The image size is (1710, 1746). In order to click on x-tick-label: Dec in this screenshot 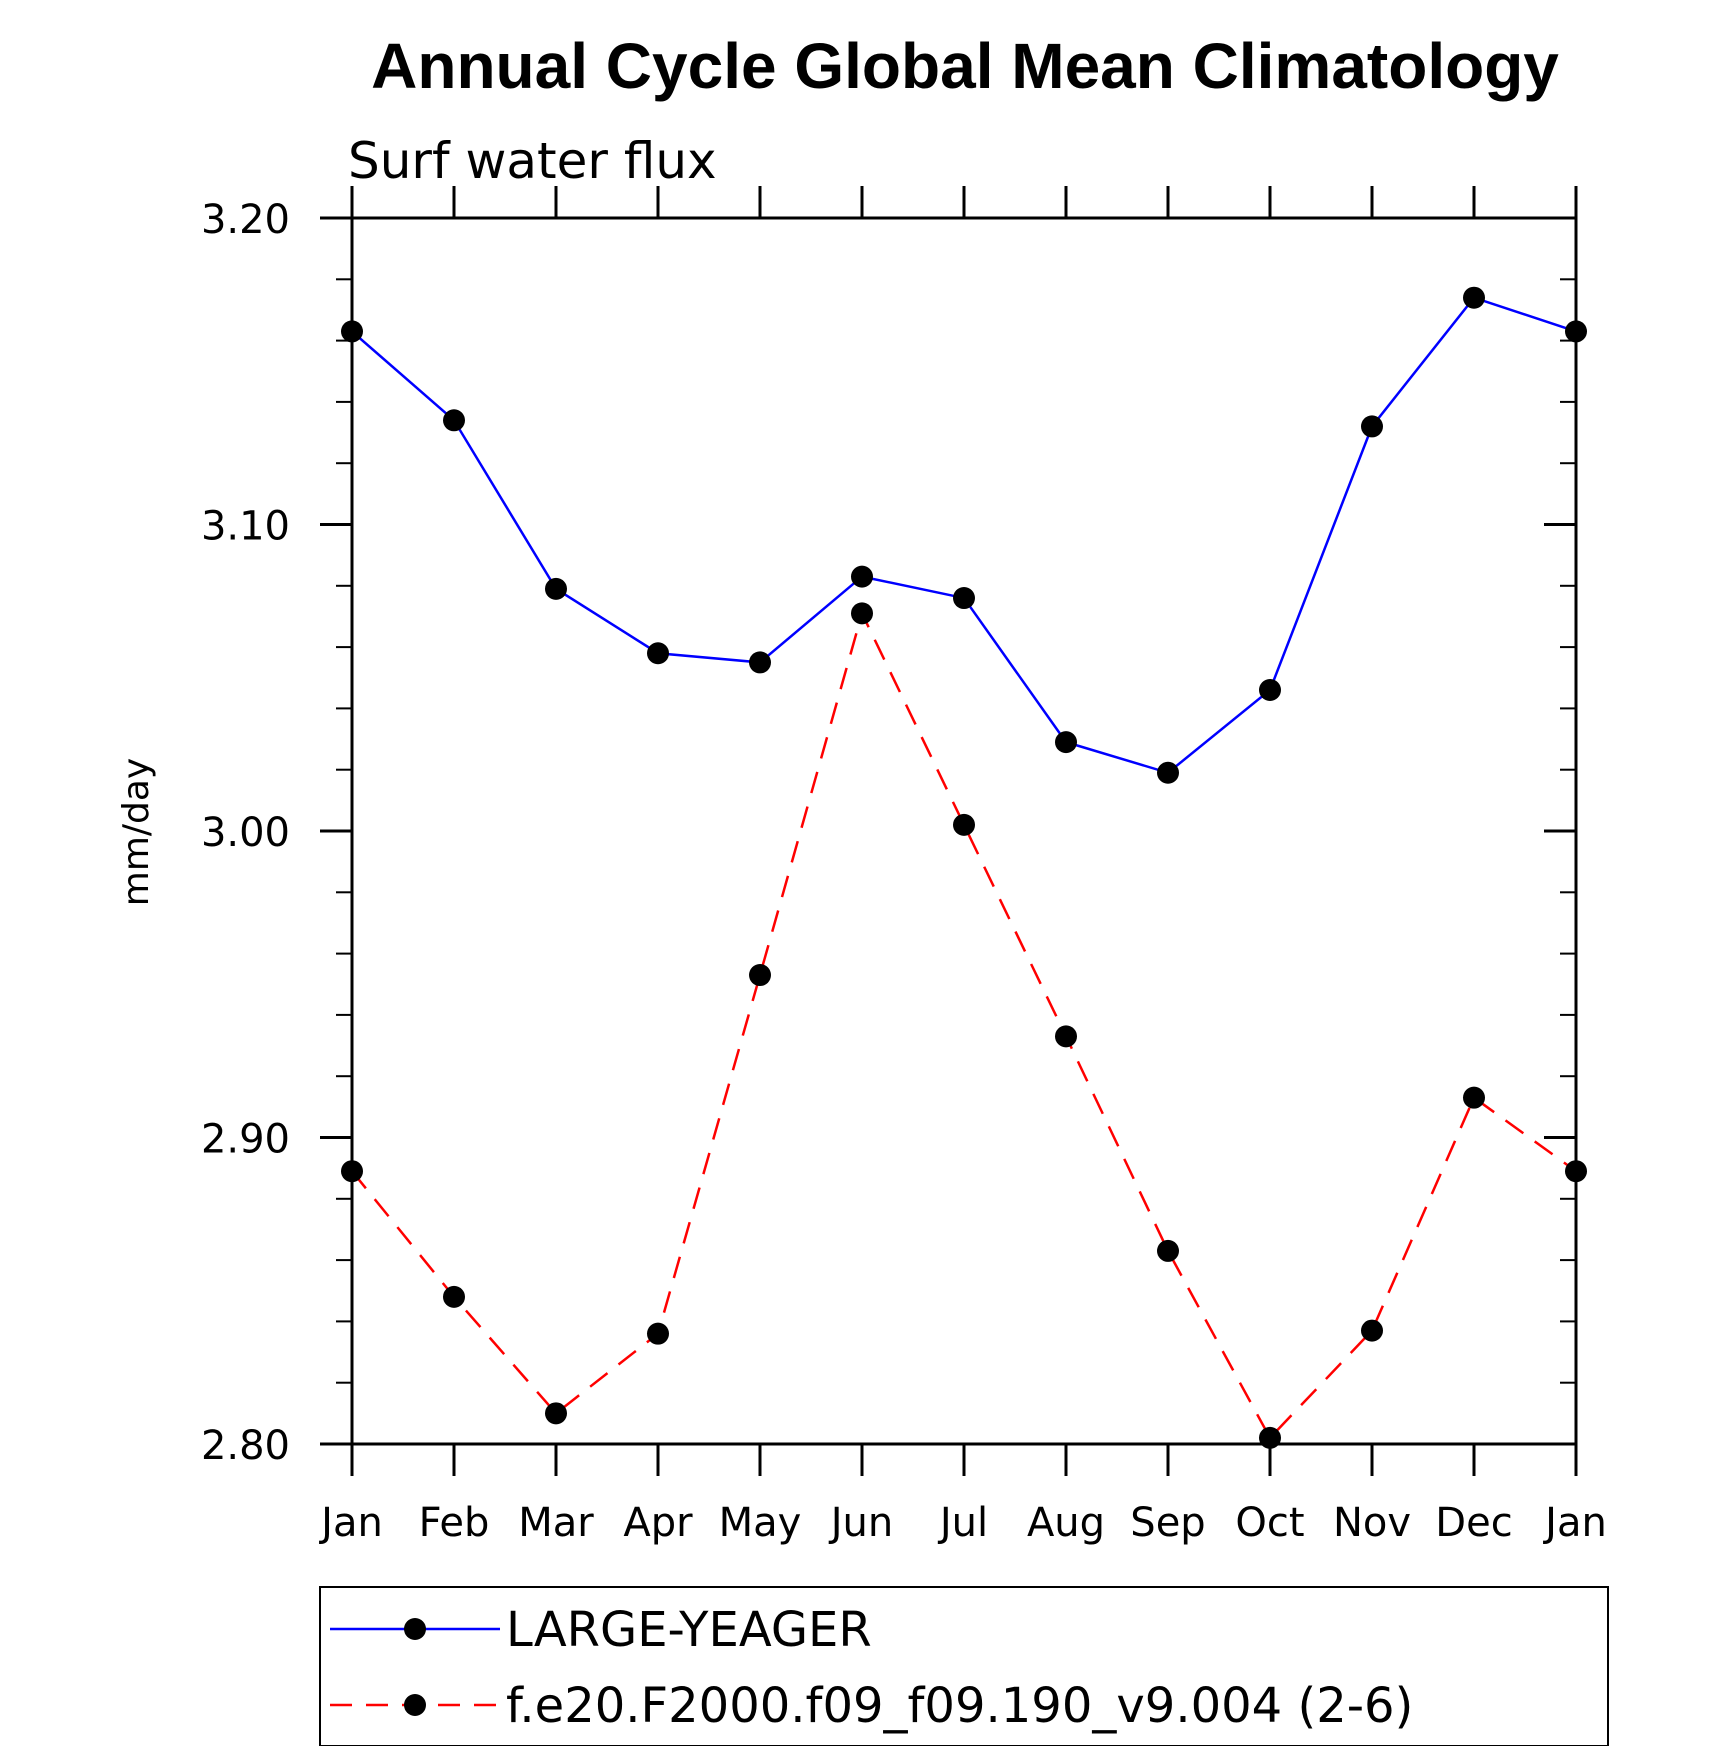, I will do `click(1473, 1523)`.